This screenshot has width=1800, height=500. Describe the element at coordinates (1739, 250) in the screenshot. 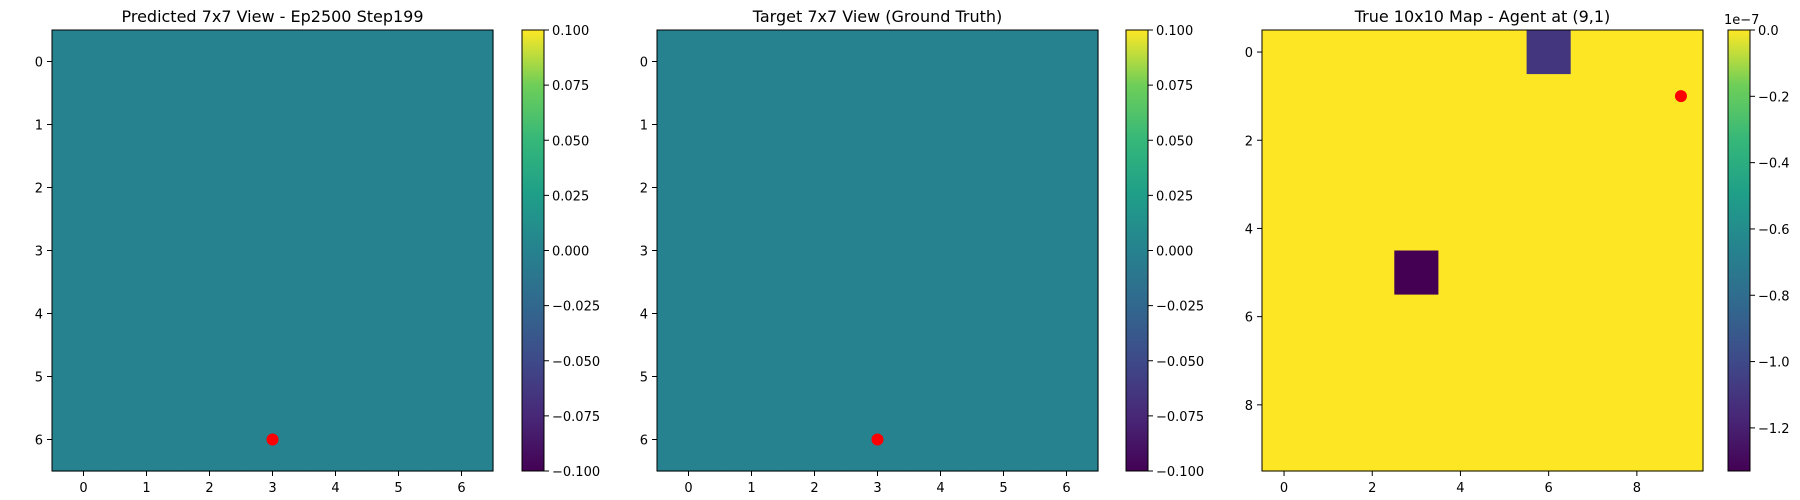

I see `colorbar` at that location.